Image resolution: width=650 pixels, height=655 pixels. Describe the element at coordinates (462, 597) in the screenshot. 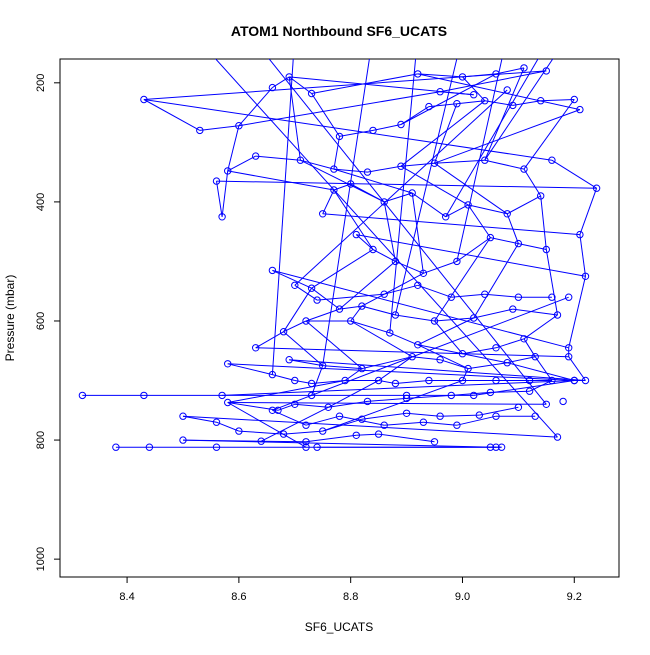

I see `x-tick-label: 9.0` at that location.